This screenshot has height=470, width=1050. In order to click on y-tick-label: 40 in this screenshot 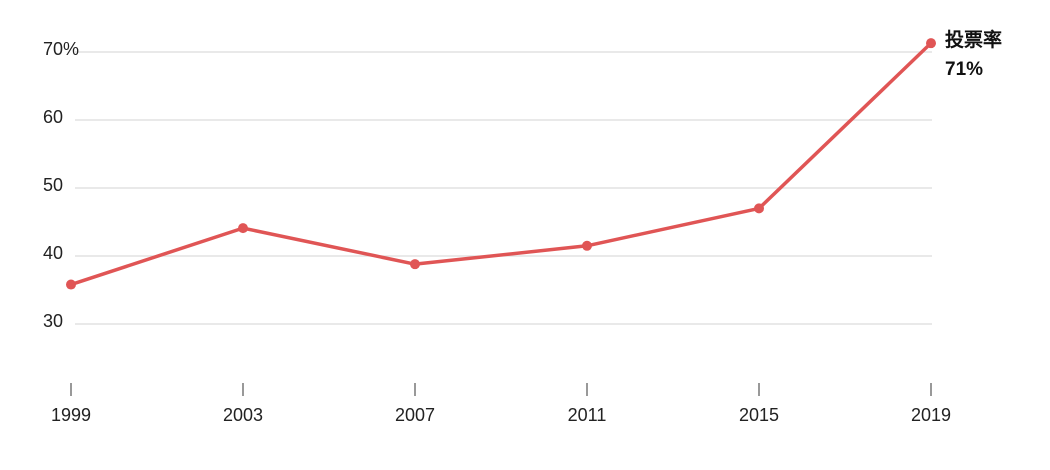, I will do `click(53, 253)`.